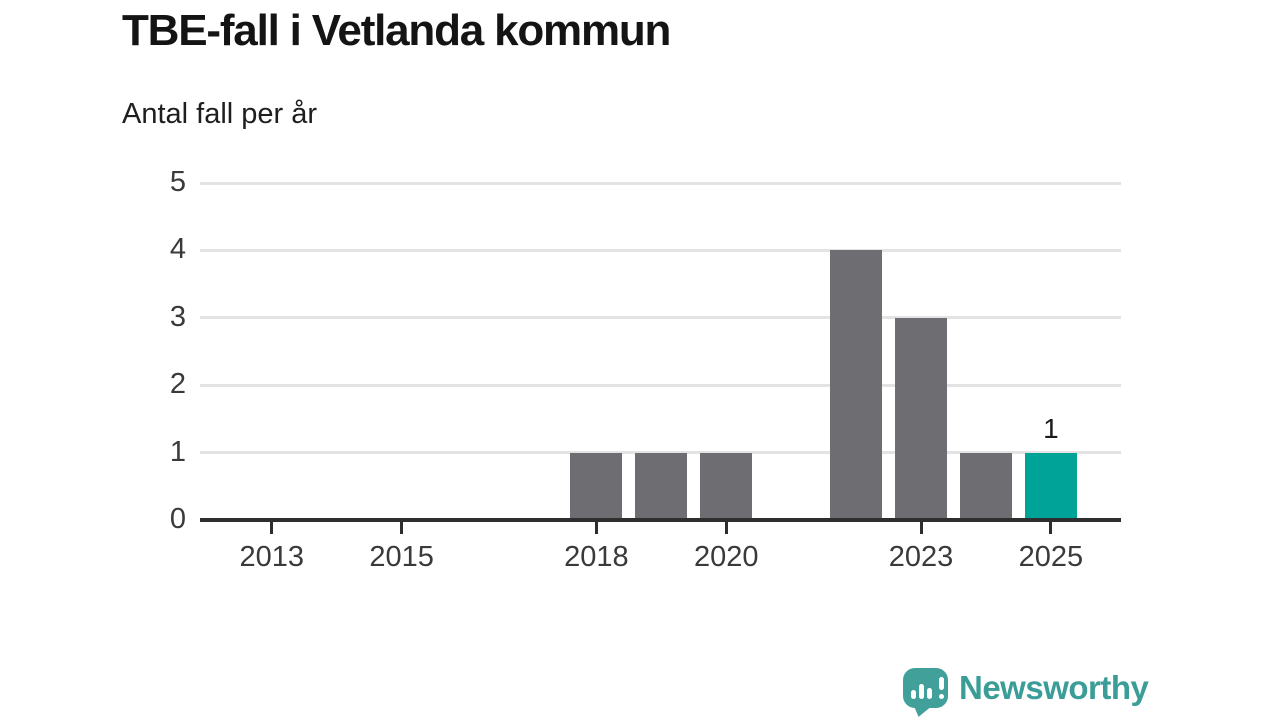 Image resolution: width=1280 pixels, height=720 pixels. I want to click on y-axis-label-2: 2, so click(177, 384).